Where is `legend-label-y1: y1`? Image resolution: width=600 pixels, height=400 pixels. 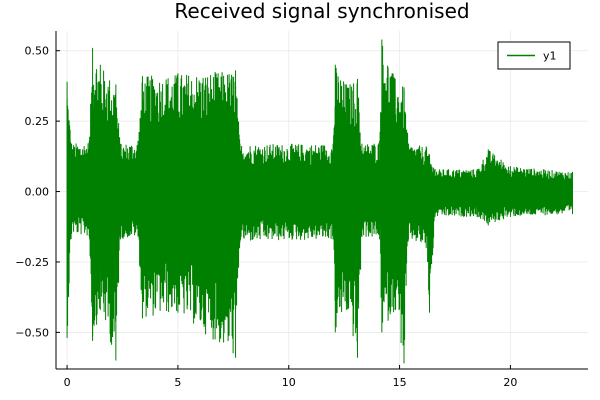 legend-label-y1: y1 is located at coordinates (550, 56).